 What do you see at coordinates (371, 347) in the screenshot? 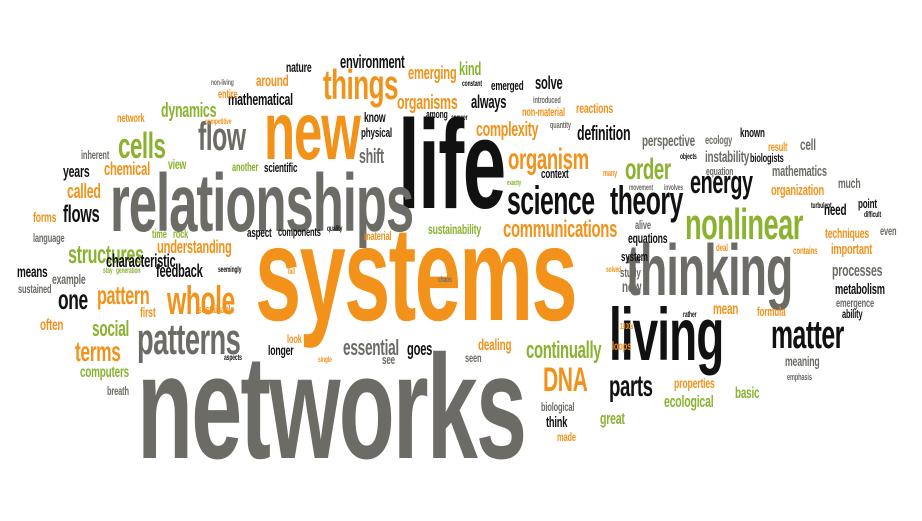
I see `word-essential: essential` at bounding box center [371, 347].